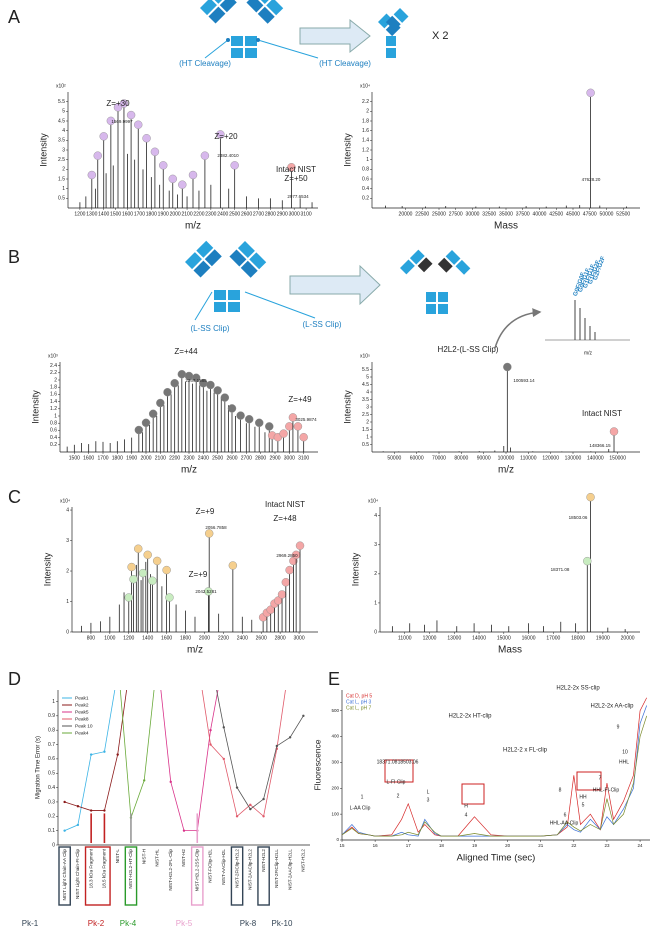  Describe the element at coordinates (365, 445) in the screenshot. I see `y-tick-label: 0.5` at that location.